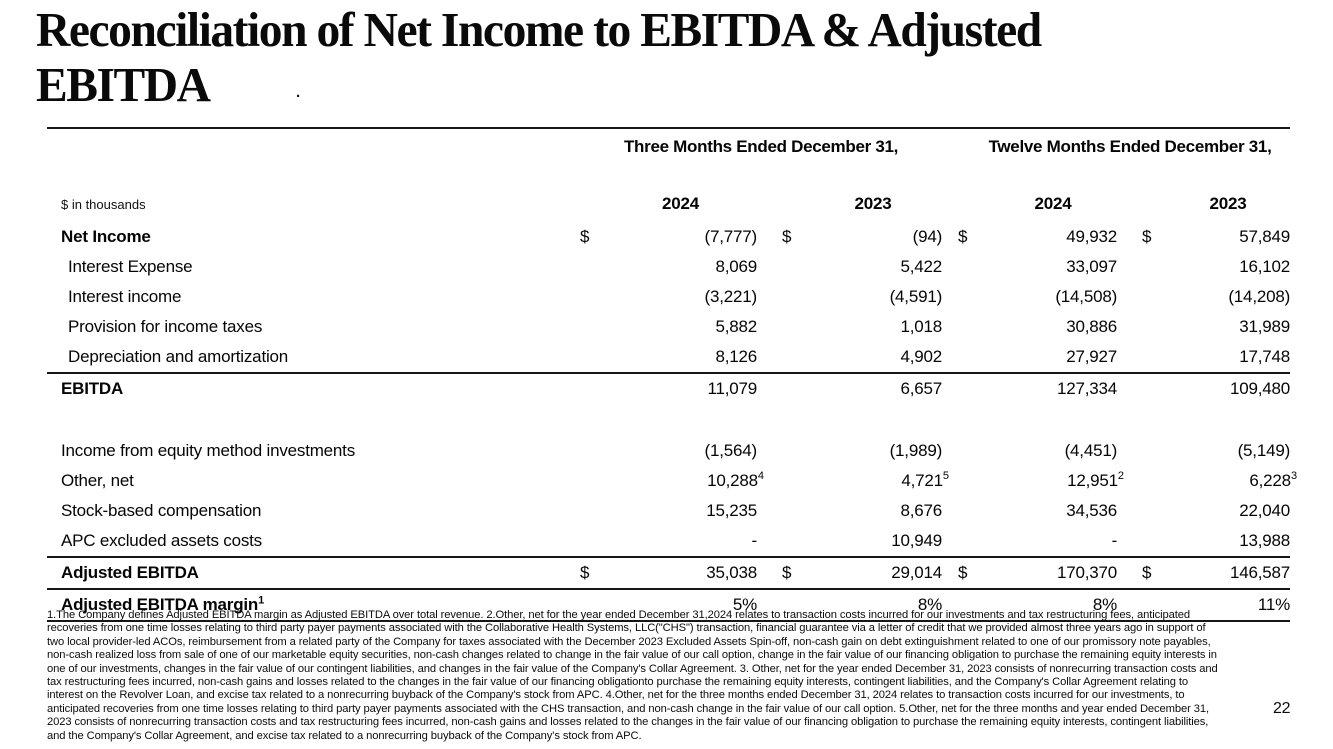  Describe the element at coordinates (873, 388) in the screenshot. I see `value-cell: 6,657` at that location.